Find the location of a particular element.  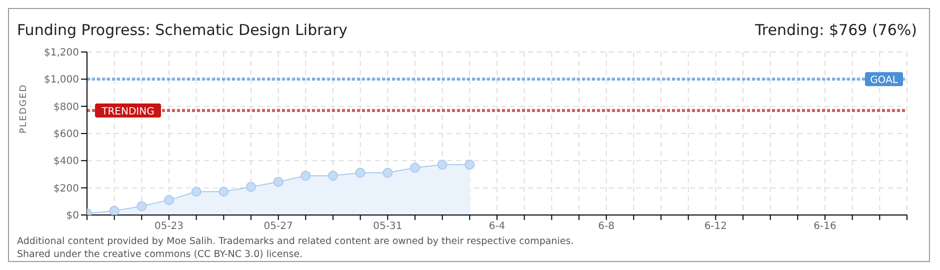

x-tick-label: 6-16 is located at coordinates (825, 226).